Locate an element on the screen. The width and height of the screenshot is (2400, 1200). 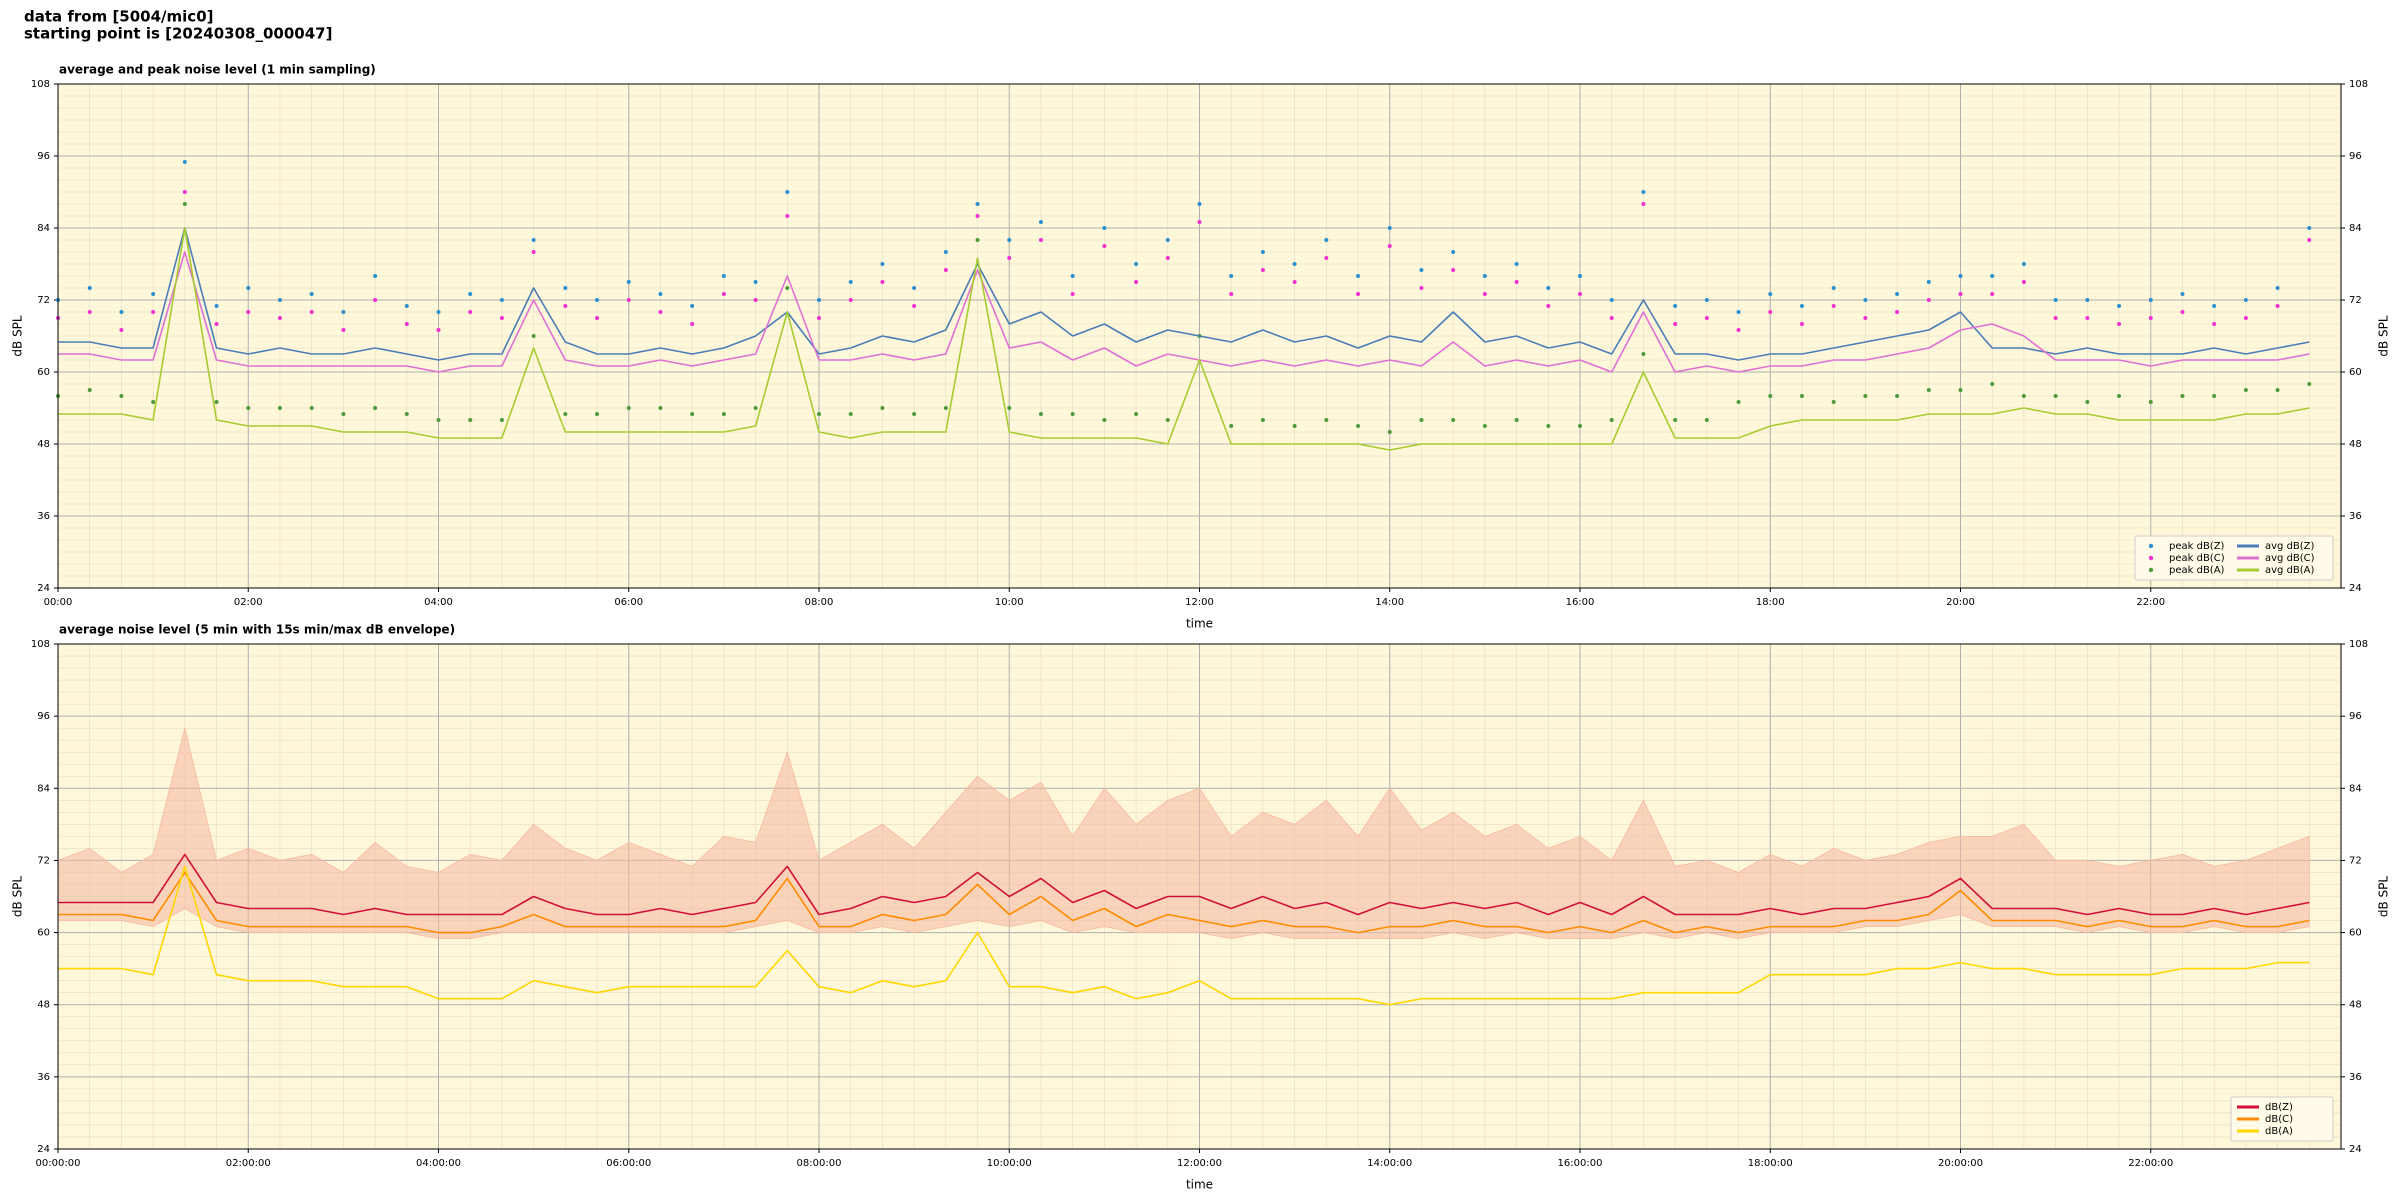
legend: dB(Z)dB(C)dB(A) is located at coordinates (2282, 1119).